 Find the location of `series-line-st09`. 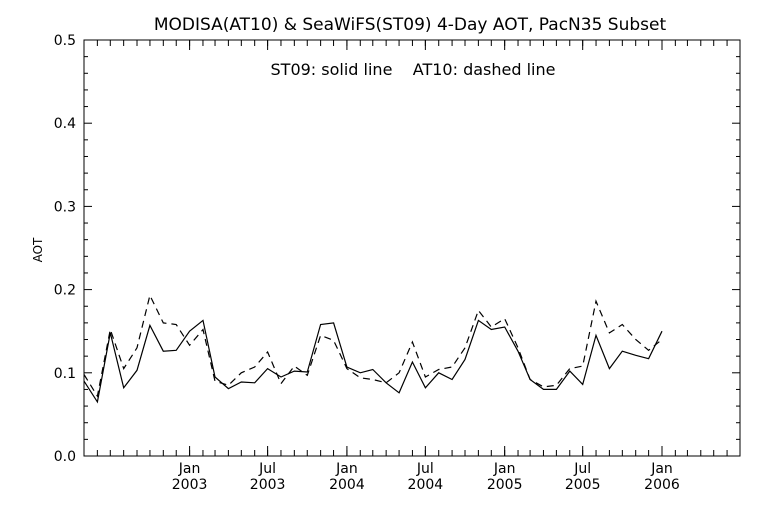

series-line-st09 is located at coordinates (373, 361).